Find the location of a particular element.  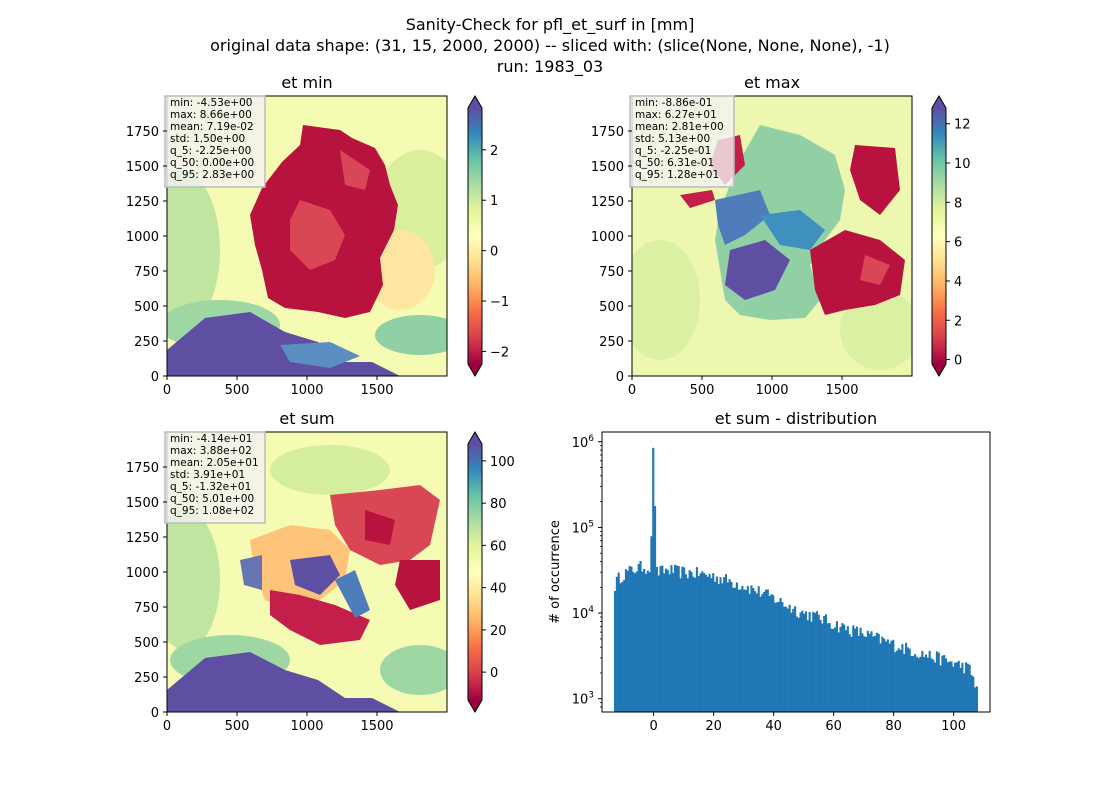

x-tick-label: 1500 is located at coordinates (841, 390).